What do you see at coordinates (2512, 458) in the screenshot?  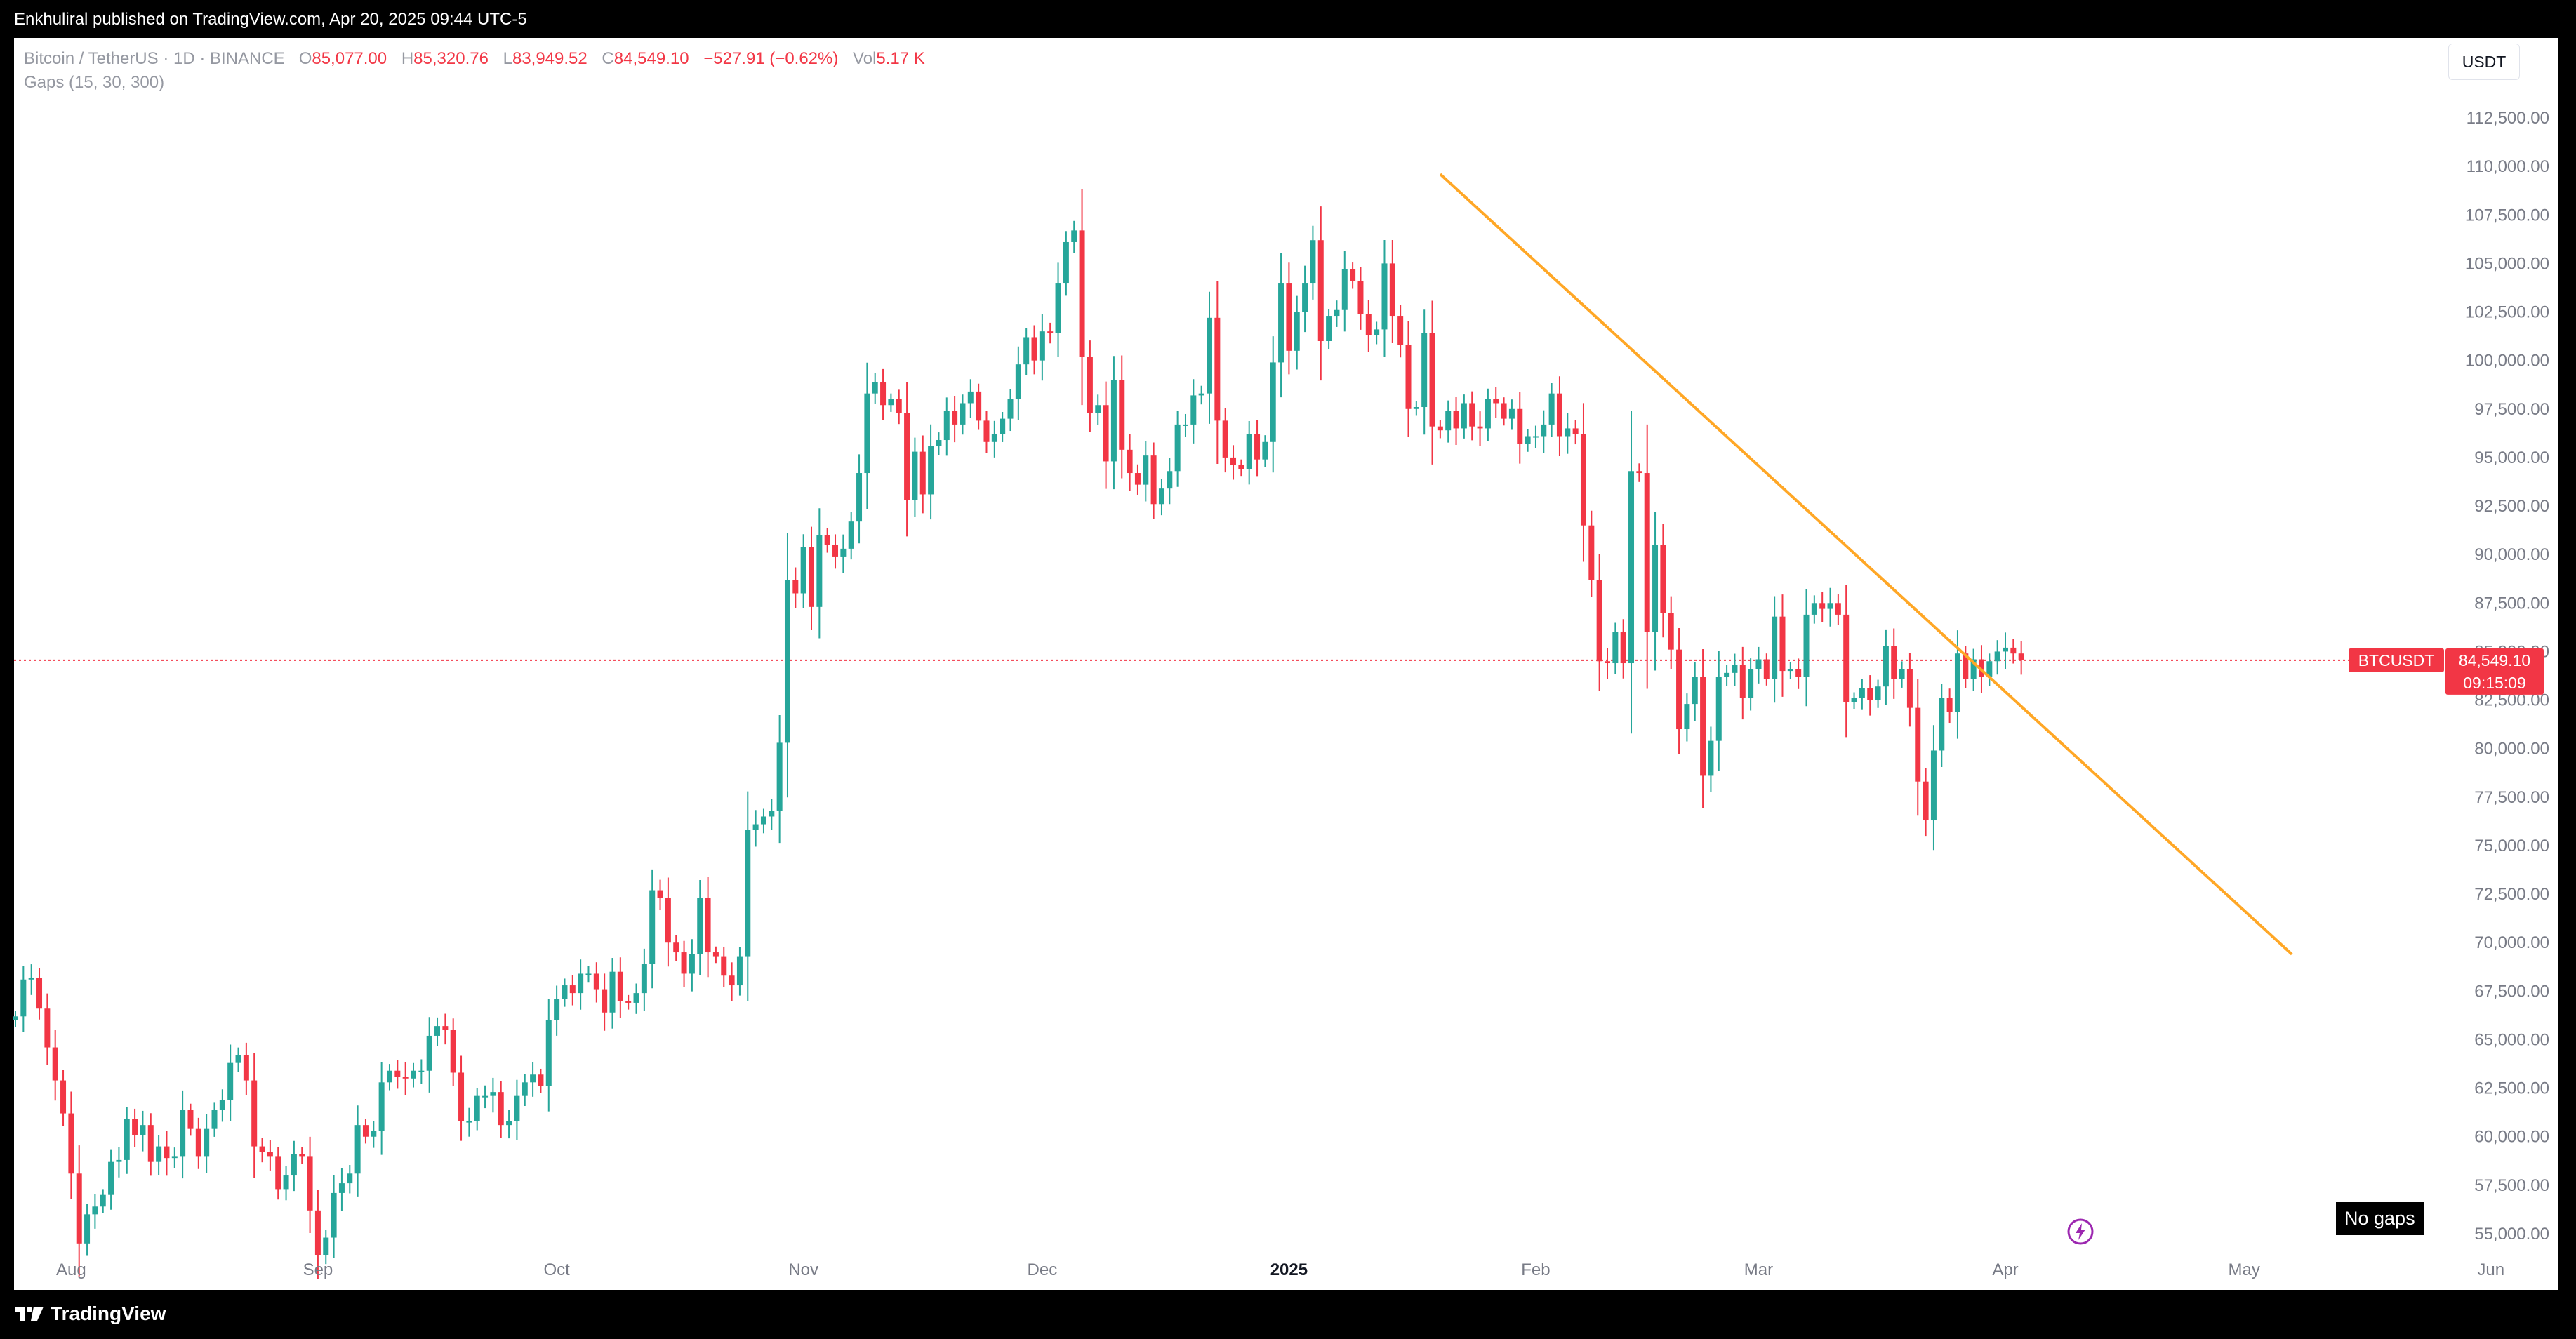 I see `y-tick-label: 95,000.00` at bounding box center [2512, 458].